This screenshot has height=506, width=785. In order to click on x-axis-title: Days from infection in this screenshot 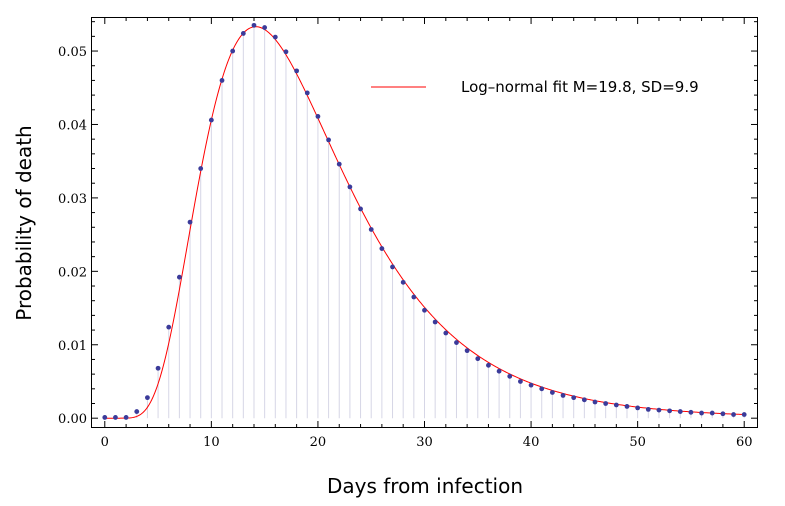, I will do `click(425, 486)`.